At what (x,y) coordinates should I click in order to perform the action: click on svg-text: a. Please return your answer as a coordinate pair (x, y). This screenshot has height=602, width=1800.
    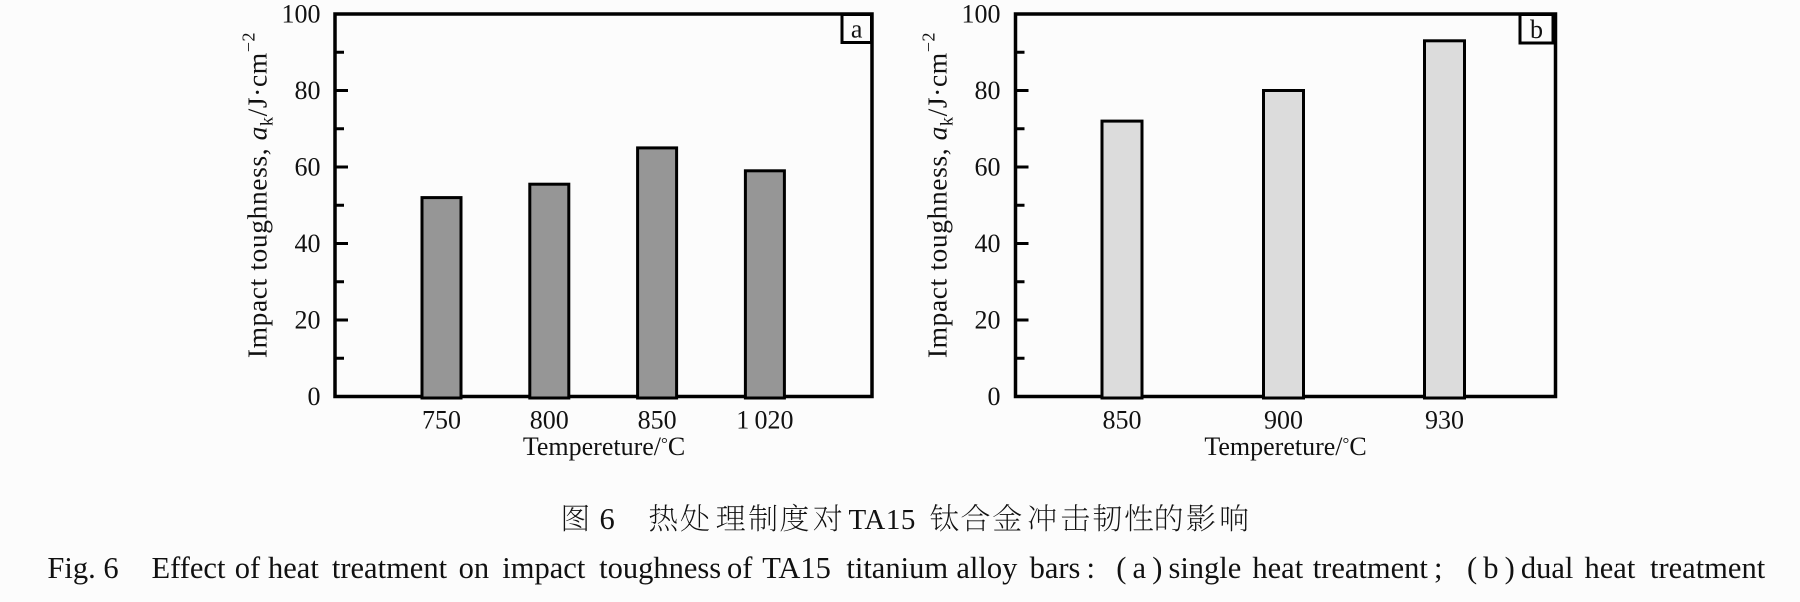
    Looking at the image, I should click on (857, 29).